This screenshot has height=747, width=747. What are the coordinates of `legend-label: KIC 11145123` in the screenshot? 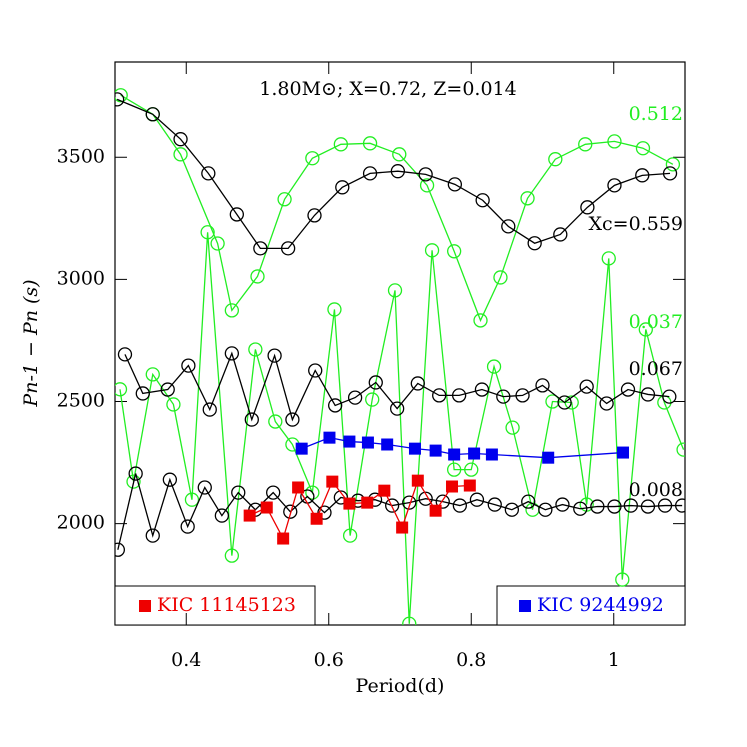 It's located at (226, 605).